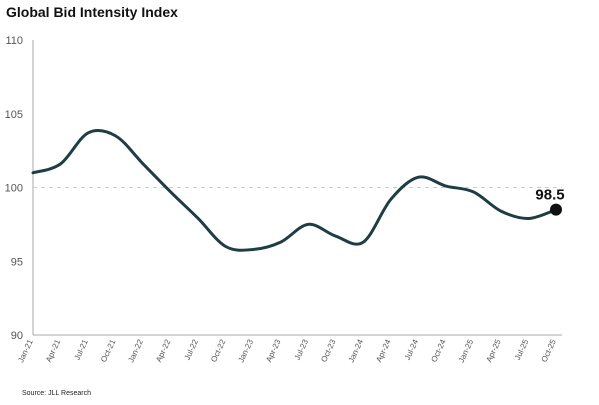  I want to click on x-tick-label: Jul-25, so click(522, 350).